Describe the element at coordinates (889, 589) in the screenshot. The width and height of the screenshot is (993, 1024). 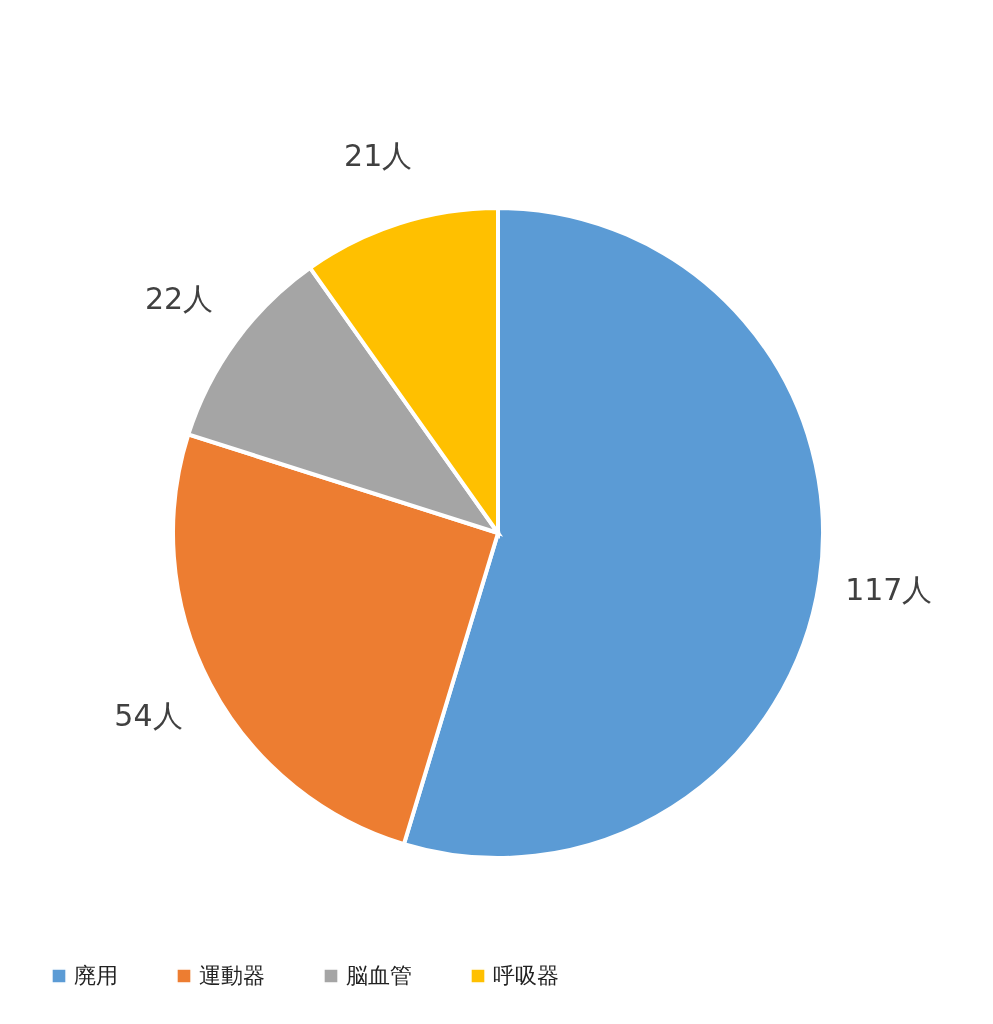
I see `data-label: 117人` at that location.